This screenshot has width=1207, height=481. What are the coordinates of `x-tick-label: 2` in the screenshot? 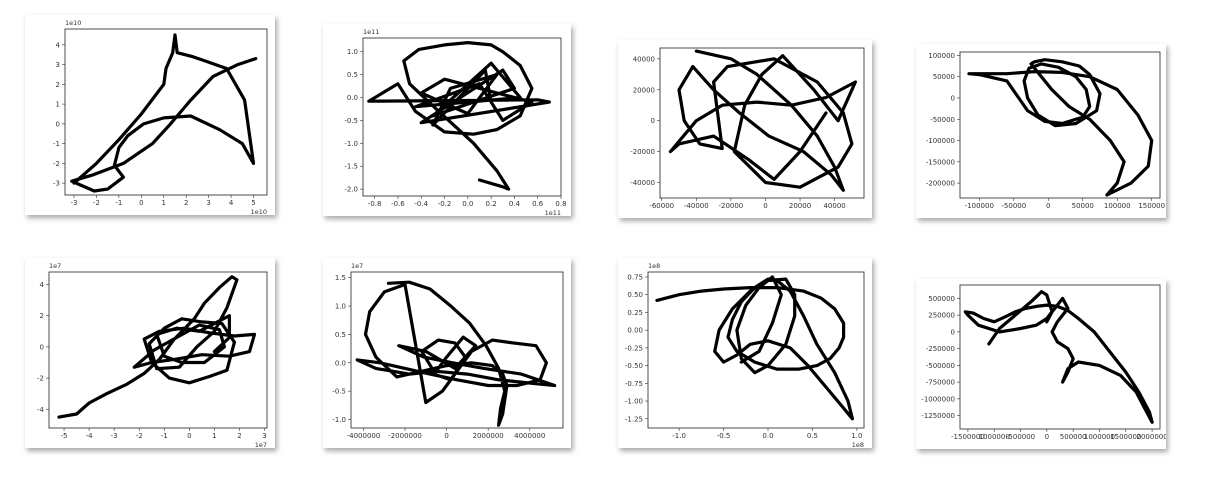 It's located at (186, 203).